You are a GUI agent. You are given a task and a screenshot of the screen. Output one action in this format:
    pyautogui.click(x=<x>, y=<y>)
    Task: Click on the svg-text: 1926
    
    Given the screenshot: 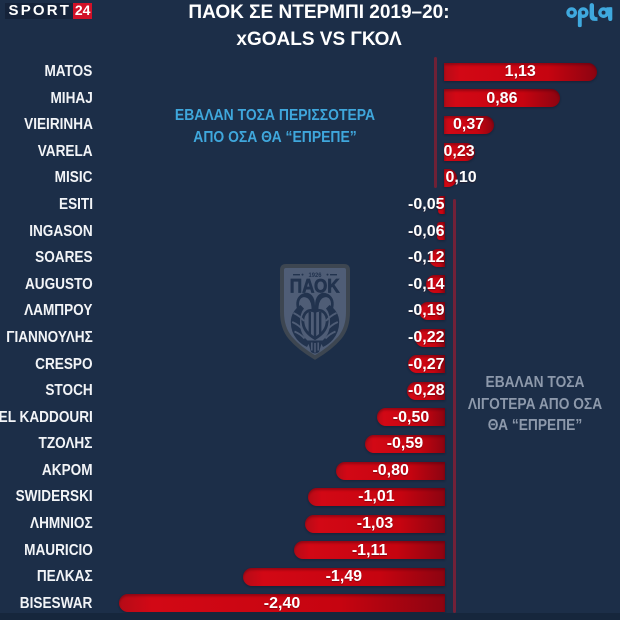 What is the action you would take?
    pyautogui.click(x=316, y=275)
    